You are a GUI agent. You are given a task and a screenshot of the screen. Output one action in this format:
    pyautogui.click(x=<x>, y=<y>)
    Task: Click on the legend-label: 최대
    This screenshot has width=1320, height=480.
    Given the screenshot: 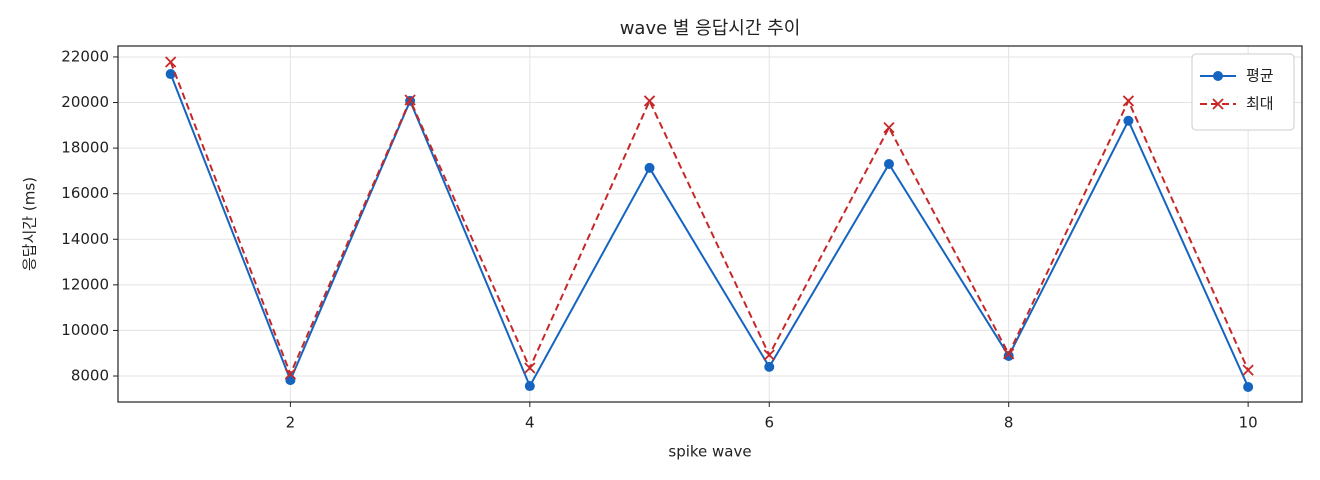 What is the action you would take?
    pyautogui.click(x=1260, y=104)
    